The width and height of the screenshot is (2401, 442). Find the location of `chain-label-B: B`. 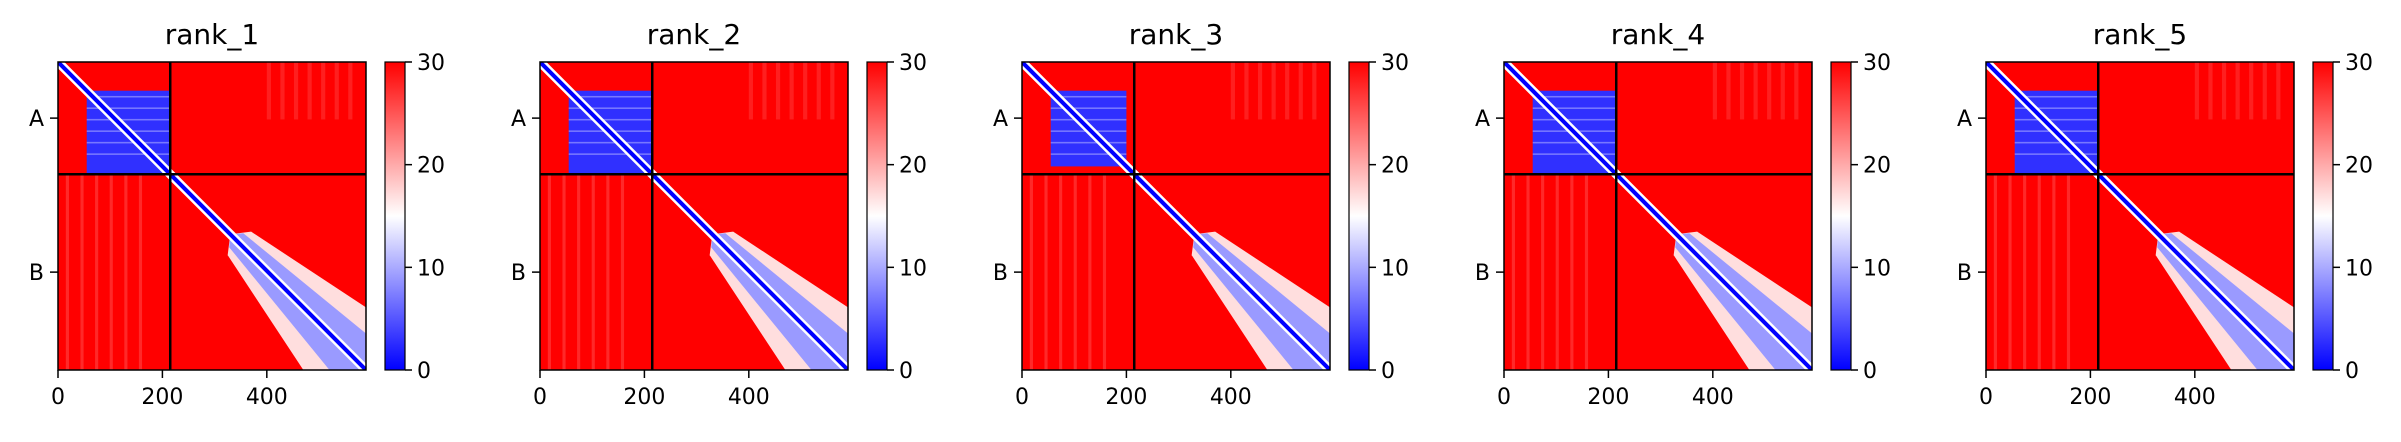

chain-label-B: B is located at coordinates (1964, 273).